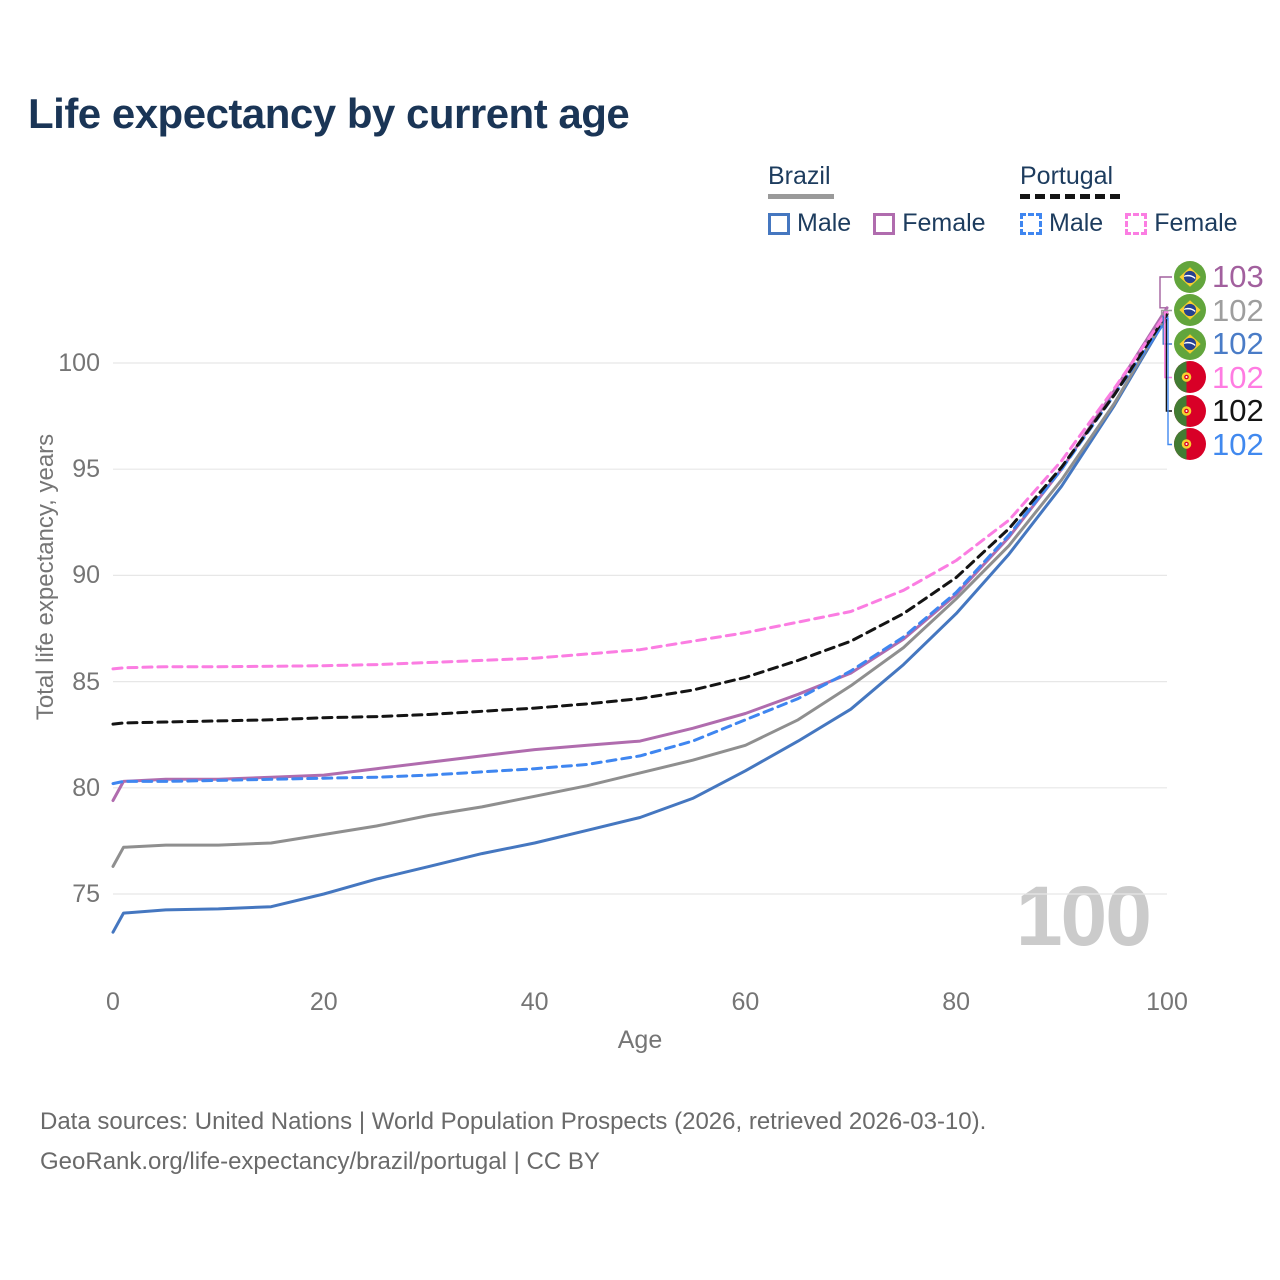 The width and height of the screenshot is (1280, 1280). Describe the element at coordinates (1140, 200) in the screenshot. I see `legend-group-portugal: Portugal Male Female` at that location.